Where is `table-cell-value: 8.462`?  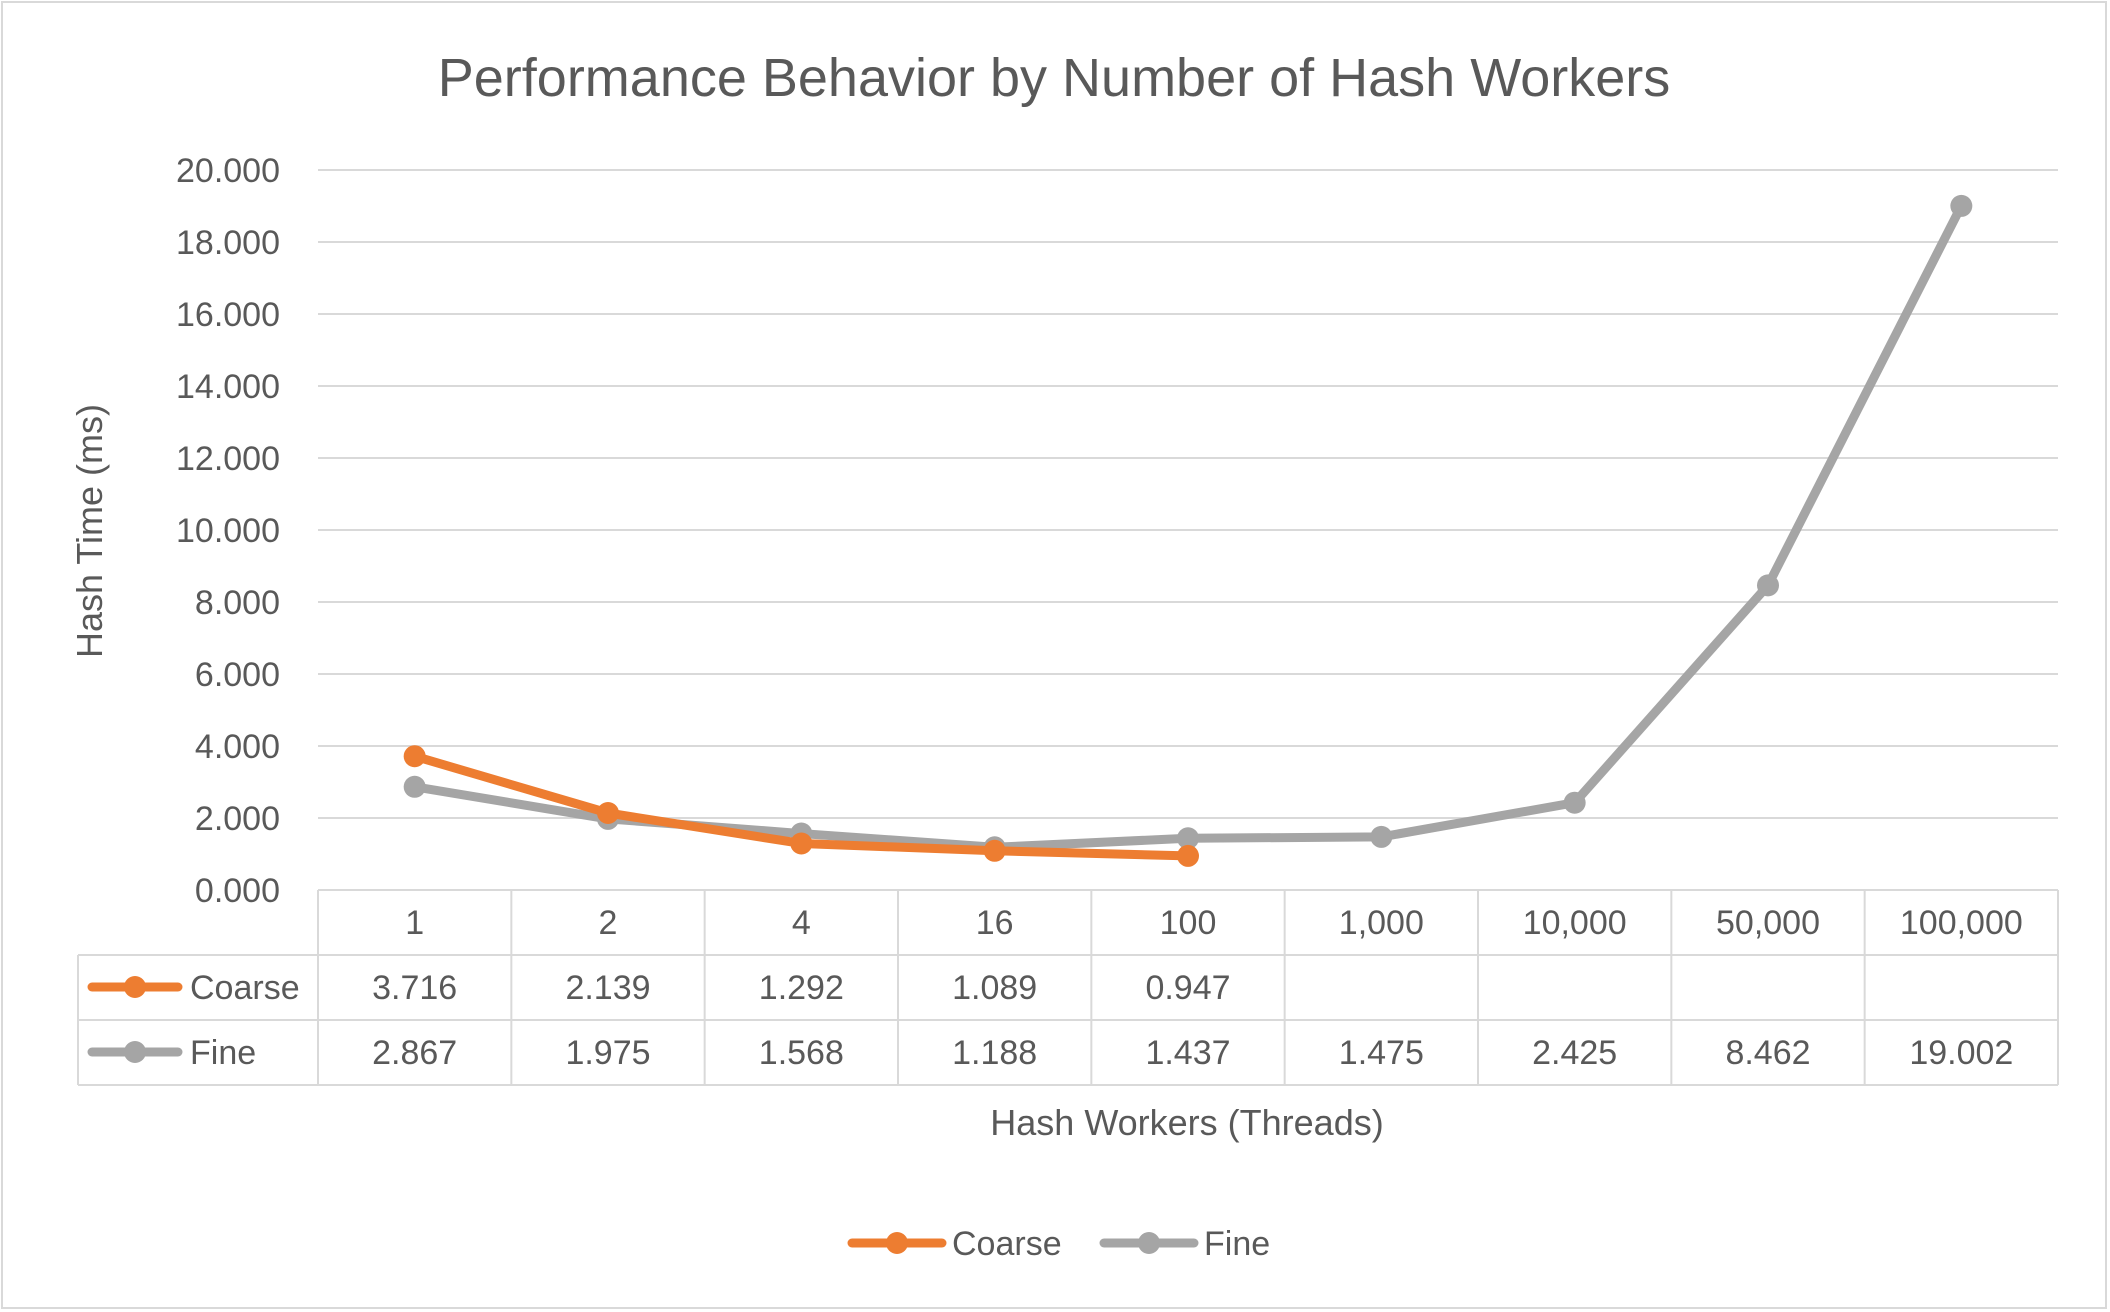
table-cell-value: 8.462 is located at coordinates (1767, 1053).